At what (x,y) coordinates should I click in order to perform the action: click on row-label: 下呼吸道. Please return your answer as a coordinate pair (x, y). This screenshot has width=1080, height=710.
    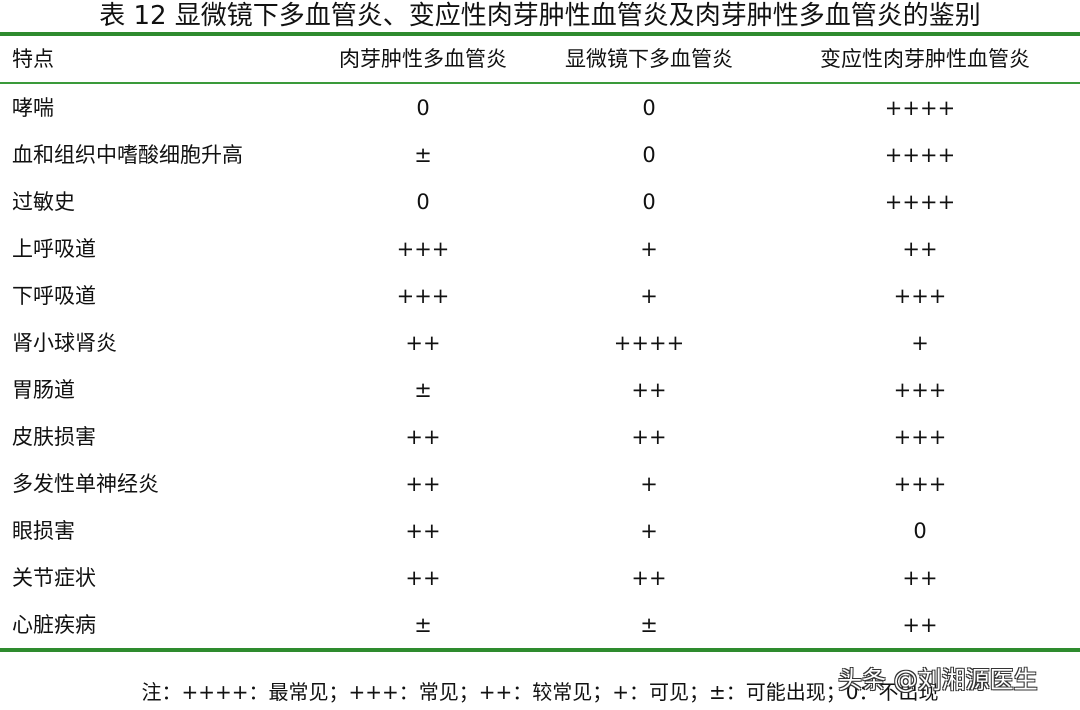
    Looking at the image, I should click on (54, 296).